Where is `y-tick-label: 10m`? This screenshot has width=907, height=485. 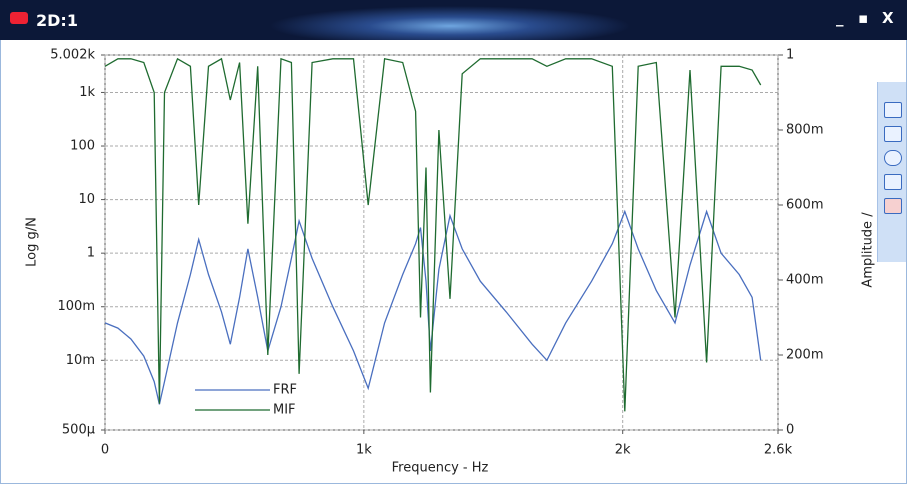
y-tick-label: 10m is located at coordinates (80, 360).